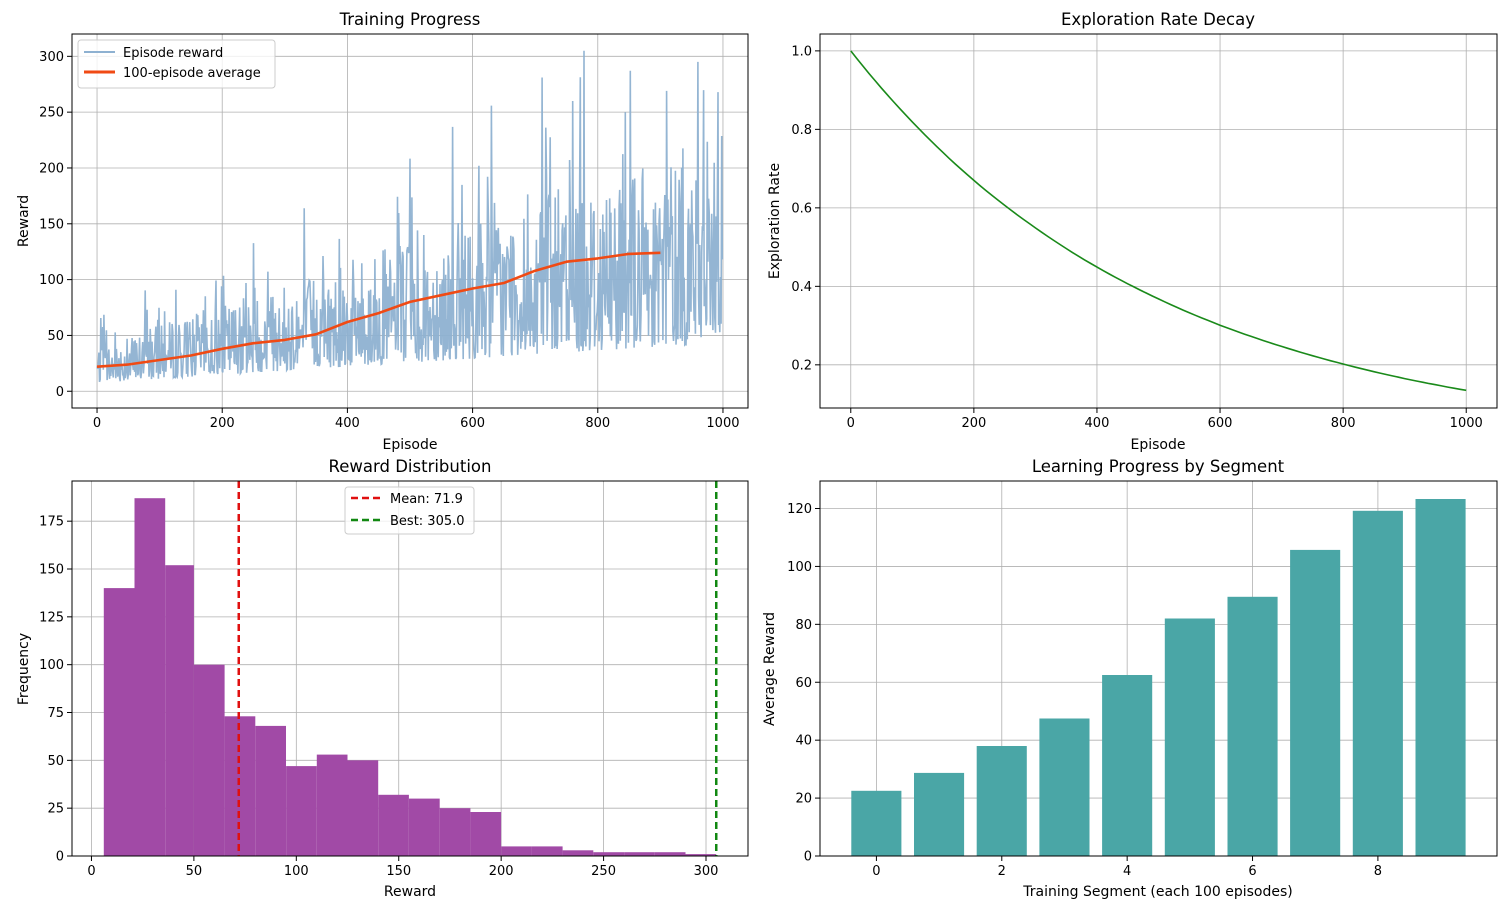 The height and width of the screenshot is (909, 1512). I want to click on learning-progress-xlabel: Training Segment (each 100 episodes), so click(1157, 892).